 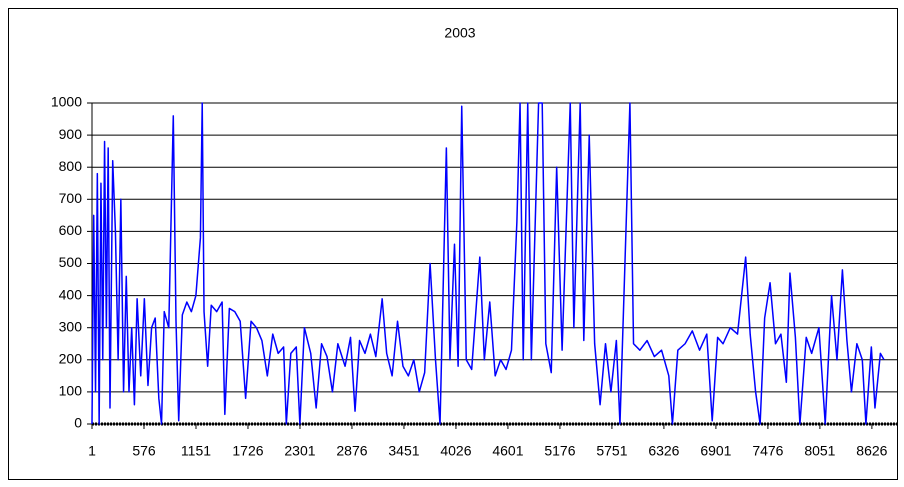 What do you see at coordinates (71, 294) in the screenshot?
I see `y-tick-label: 400` at bounding box center [71, 294].